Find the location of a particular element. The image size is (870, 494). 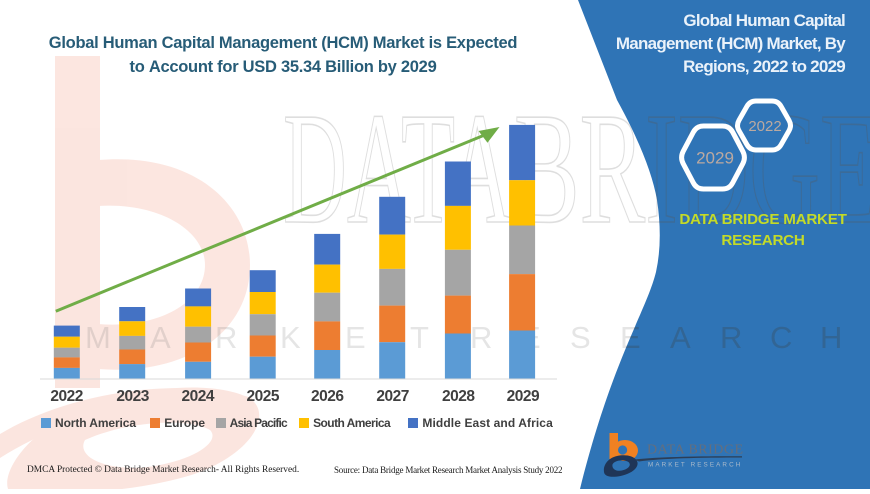

svg-text: 2022 is located at coordinates (764, 126).